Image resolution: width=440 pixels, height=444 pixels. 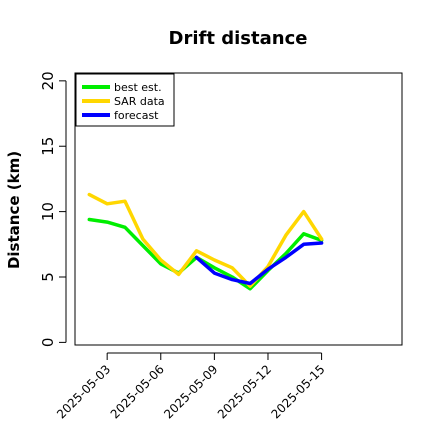 I want to click on y-axis: 0 5 10 15 20, so click(x=53, y=209).